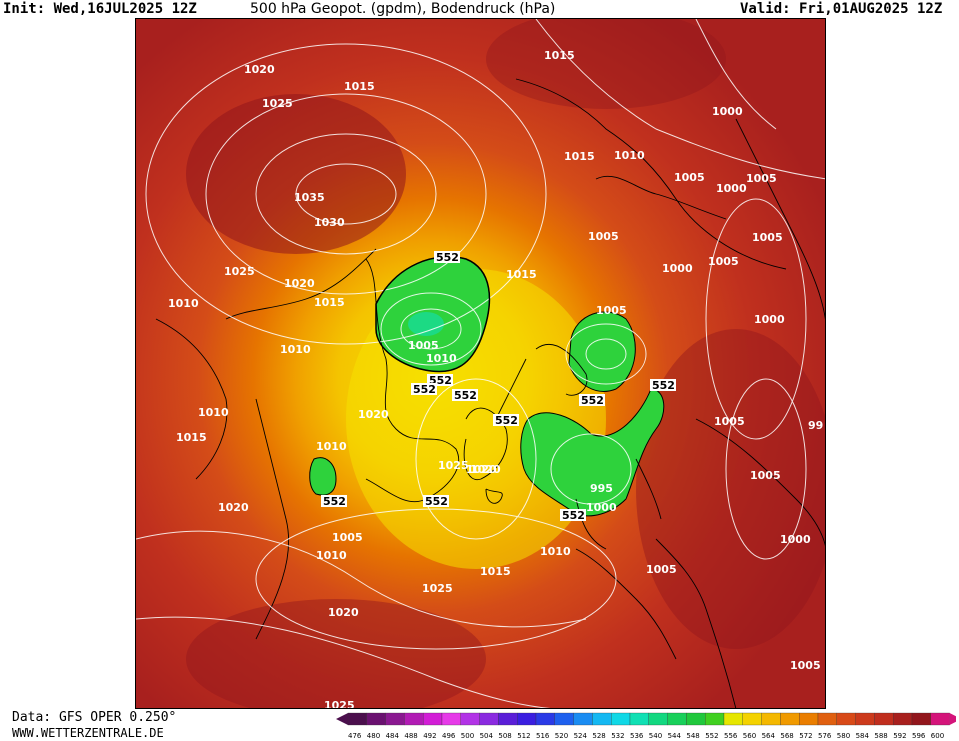 This screenshot has width=959, height=741. Describe the element at coordinates (523, 736) in the screenshot. I see `scale-tick-label: 512` at that location.